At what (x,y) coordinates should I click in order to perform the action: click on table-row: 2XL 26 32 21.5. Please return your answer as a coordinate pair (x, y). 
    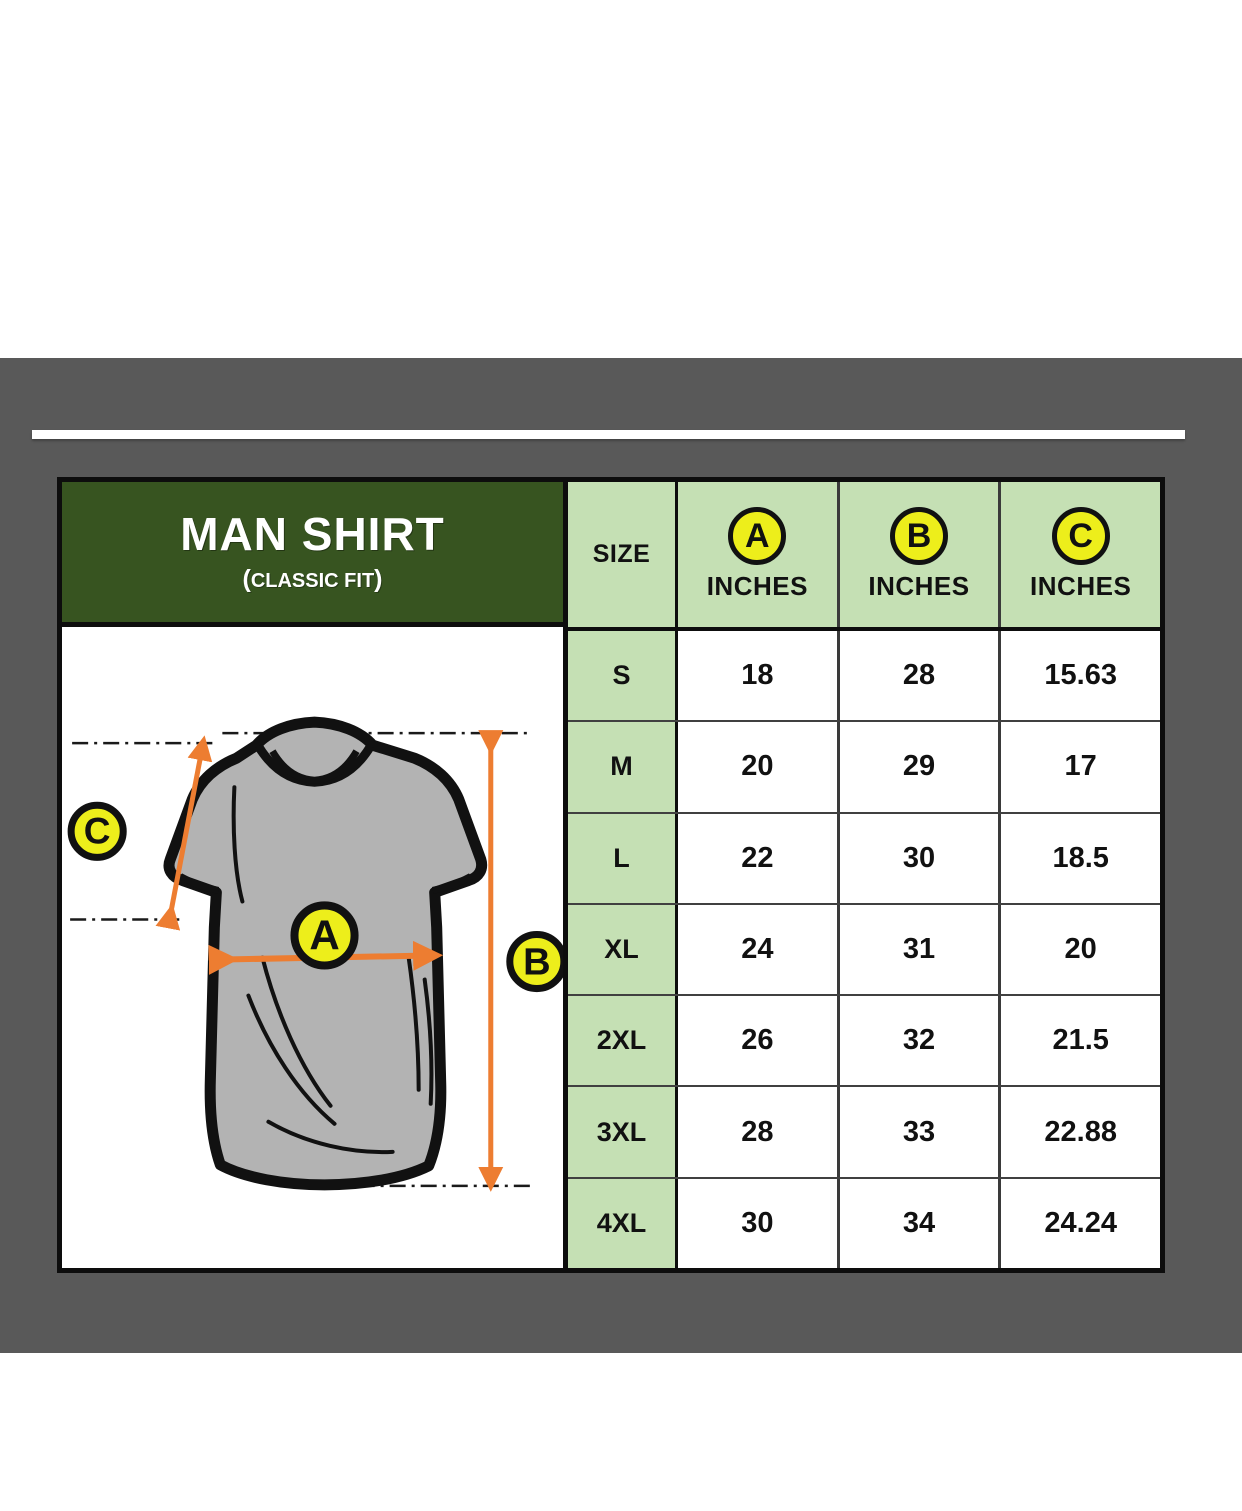
    Looking at the image, I should click on (864, 1042).